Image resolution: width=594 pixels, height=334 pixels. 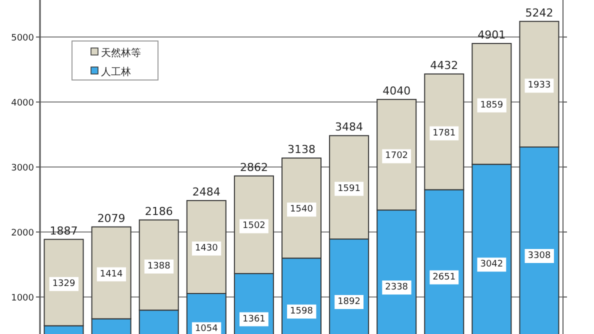 What do you see at coordinates (22, 39) in the screenshot?
I see `y-tick-label: 5000` at bounding box center [22, 39].